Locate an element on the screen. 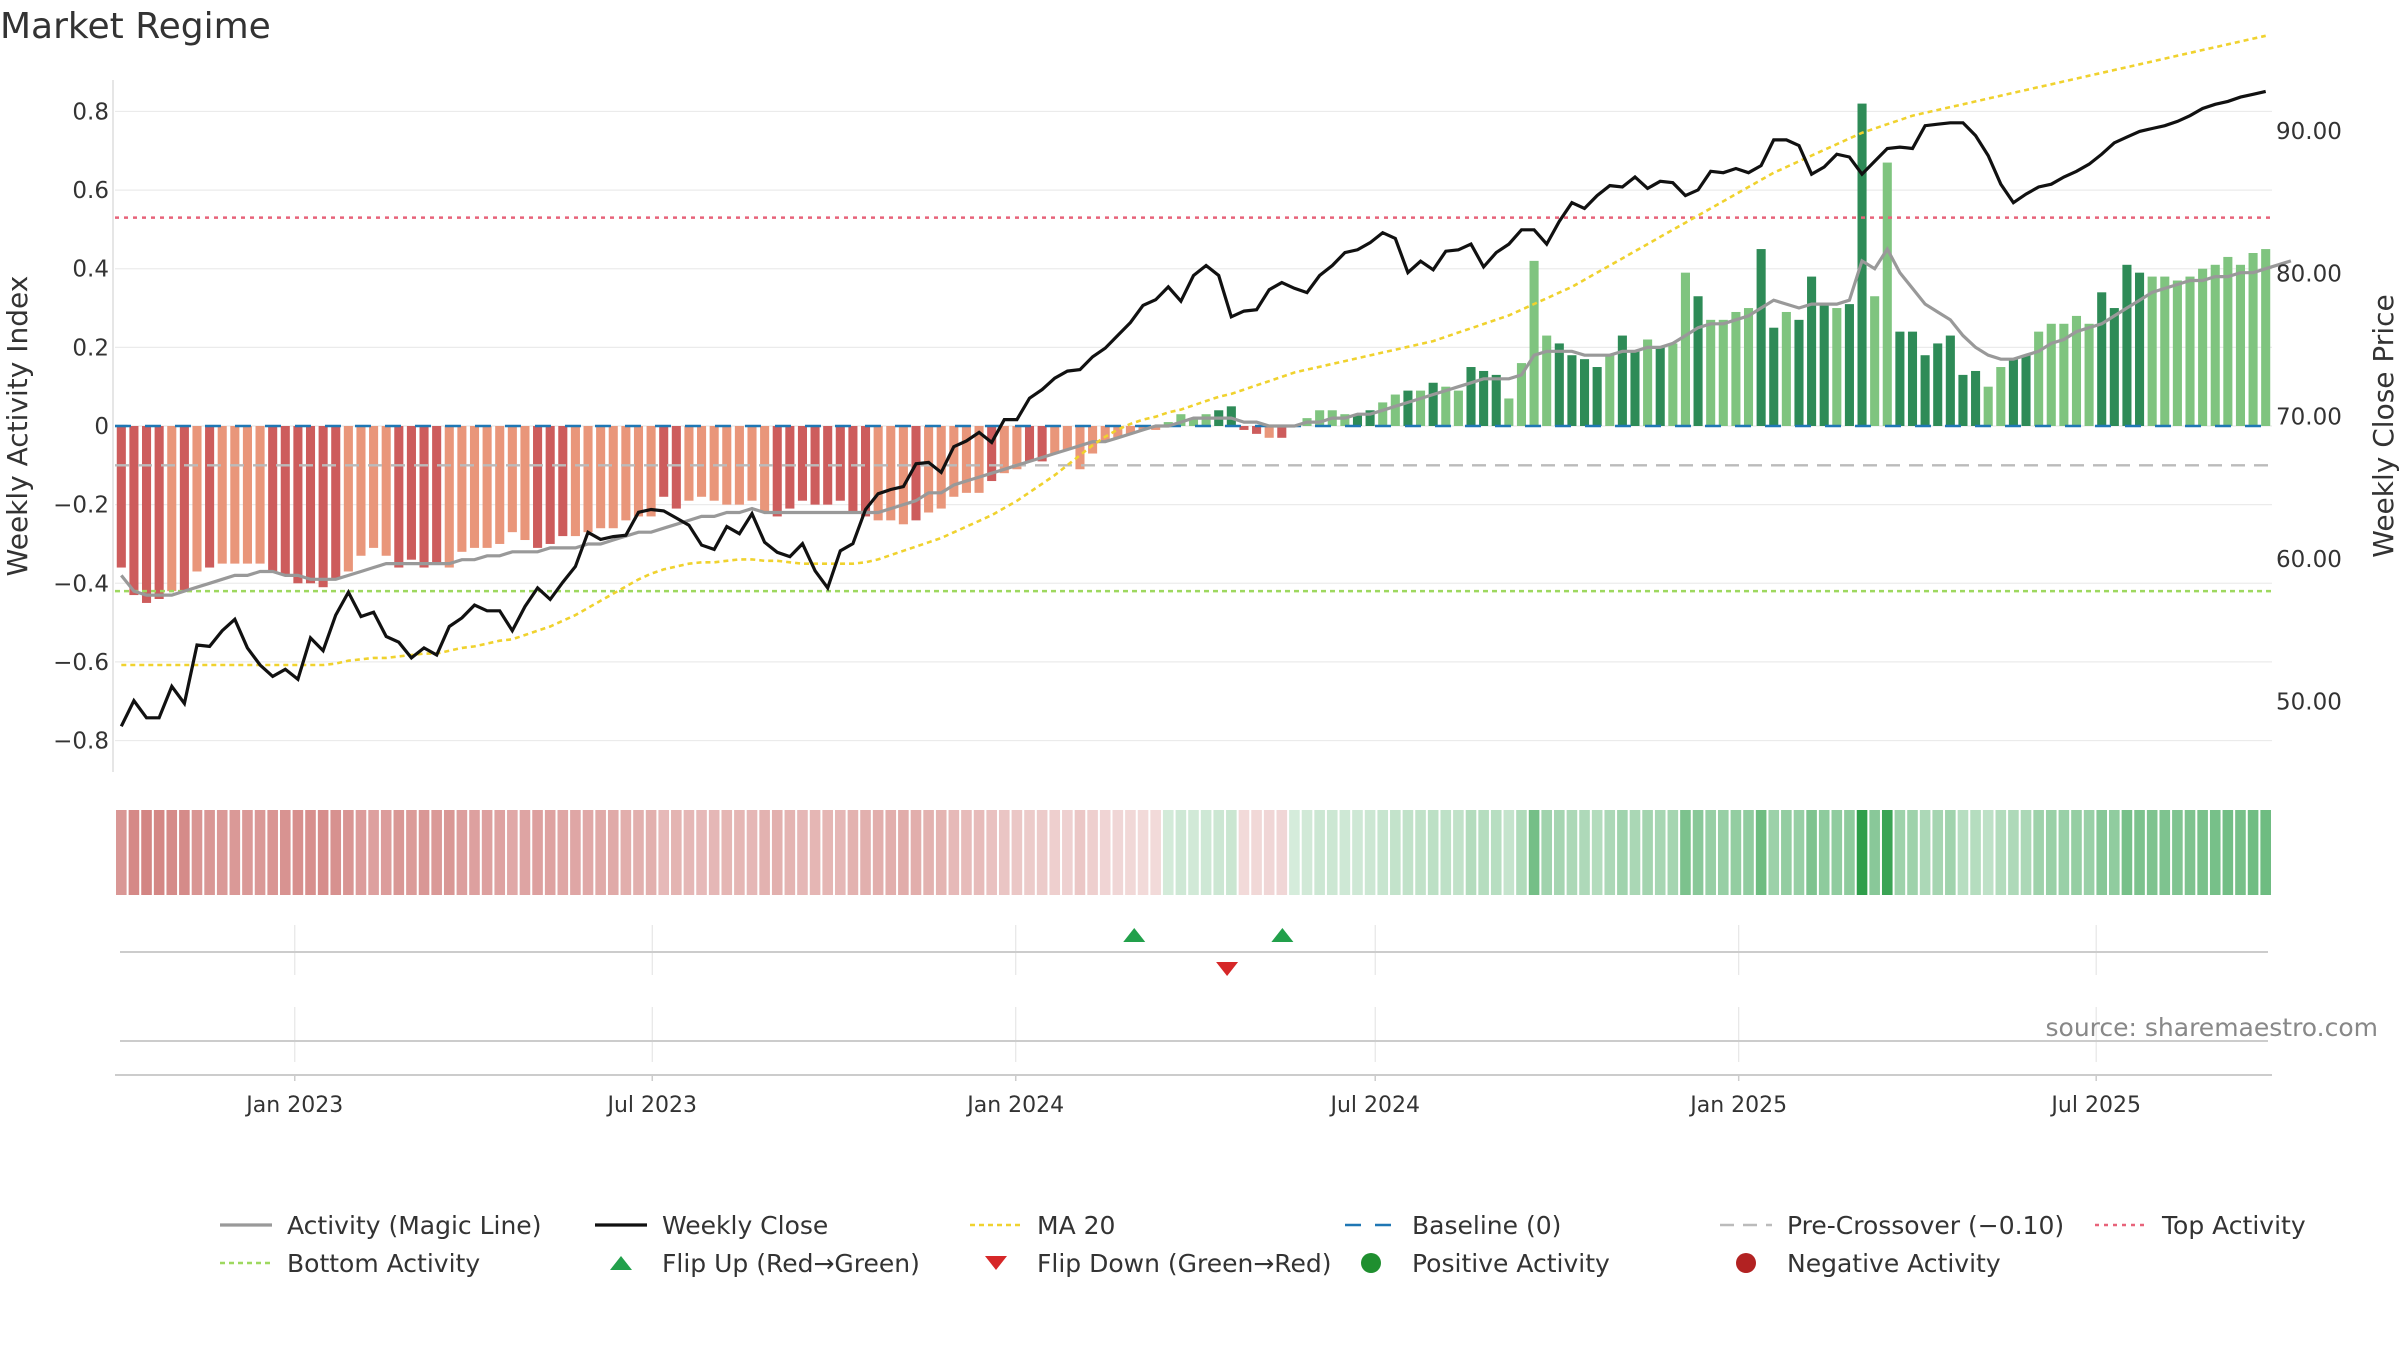 Image resolution: width=2400 pixels, height=1350 pixels. flip-down-marker is located at coordinates (1227, 969).